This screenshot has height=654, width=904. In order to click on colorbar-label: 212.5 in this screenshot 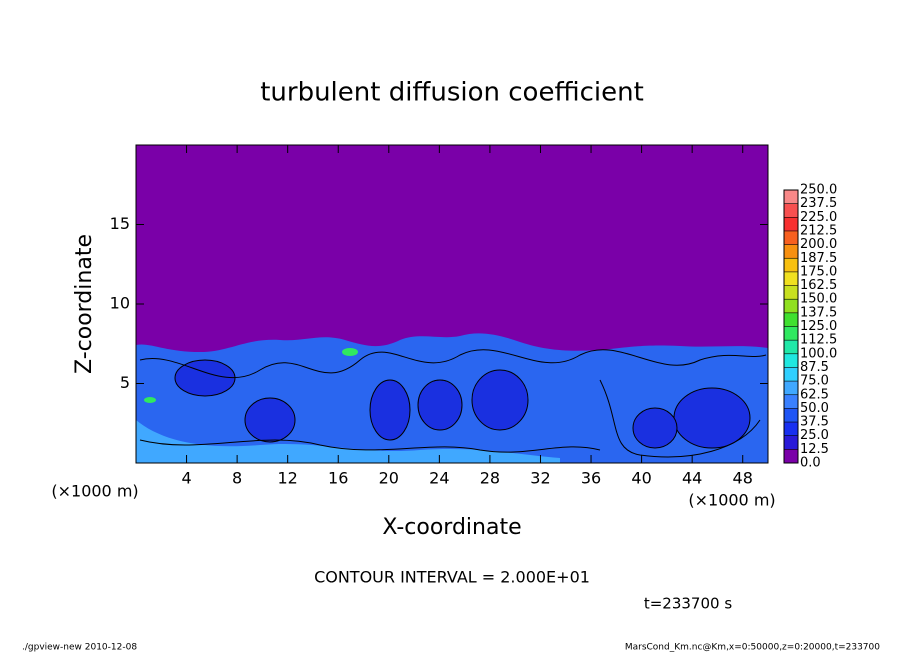, I will do `click(818, 230)`.